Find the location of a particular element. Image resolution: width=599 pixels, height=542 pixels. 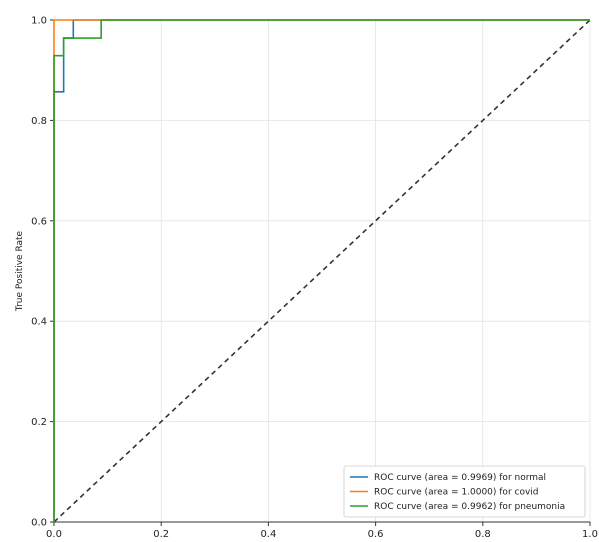

x-tick-label: 0.2 is located at coordinates (161, 534).